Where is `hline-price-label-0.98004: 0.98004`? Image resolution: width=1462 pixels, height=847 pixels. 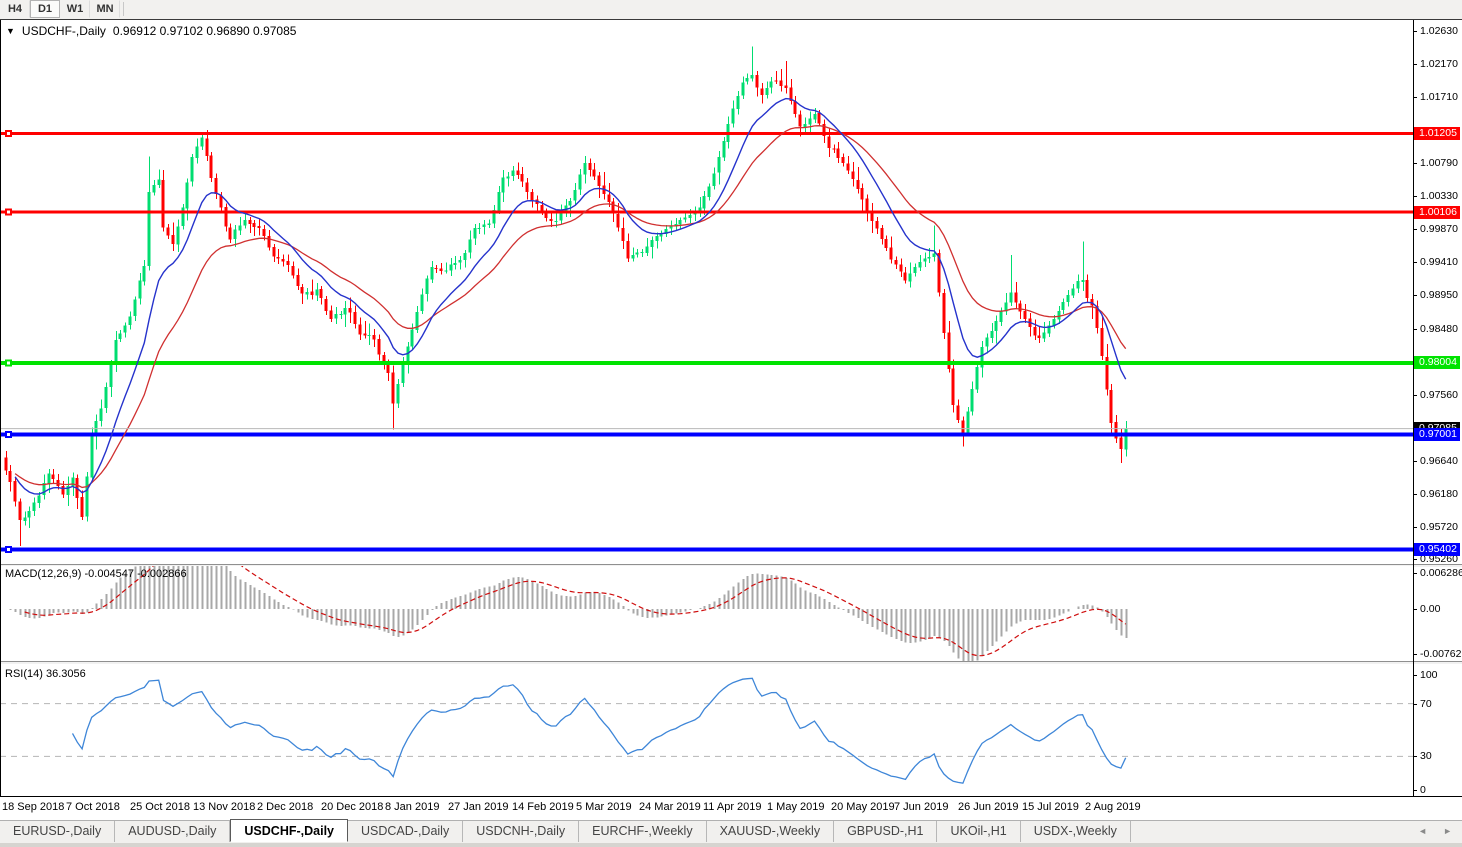 hline-price-label-0.98004: 0.98004 is located at coordinates (1437, 362).